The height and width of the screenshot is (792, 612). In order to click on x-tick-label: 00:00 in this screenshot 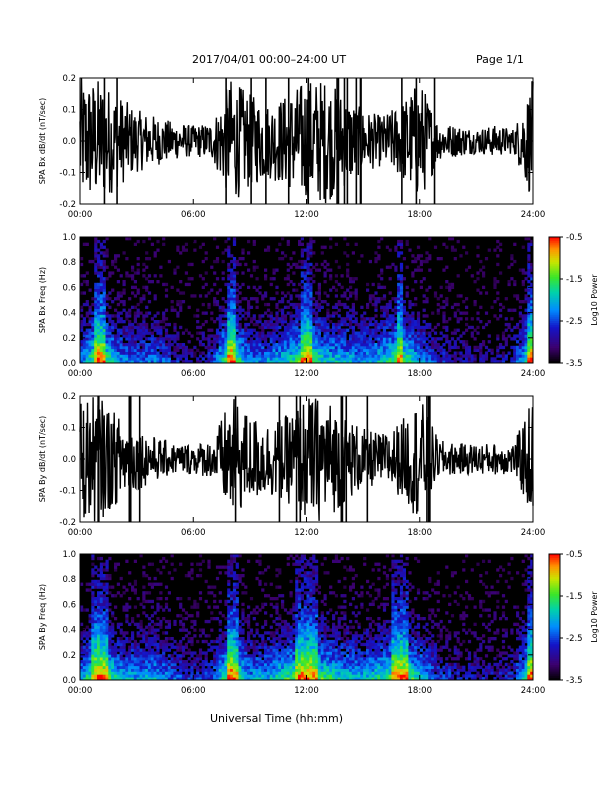, I will do `click(80, 533)`.